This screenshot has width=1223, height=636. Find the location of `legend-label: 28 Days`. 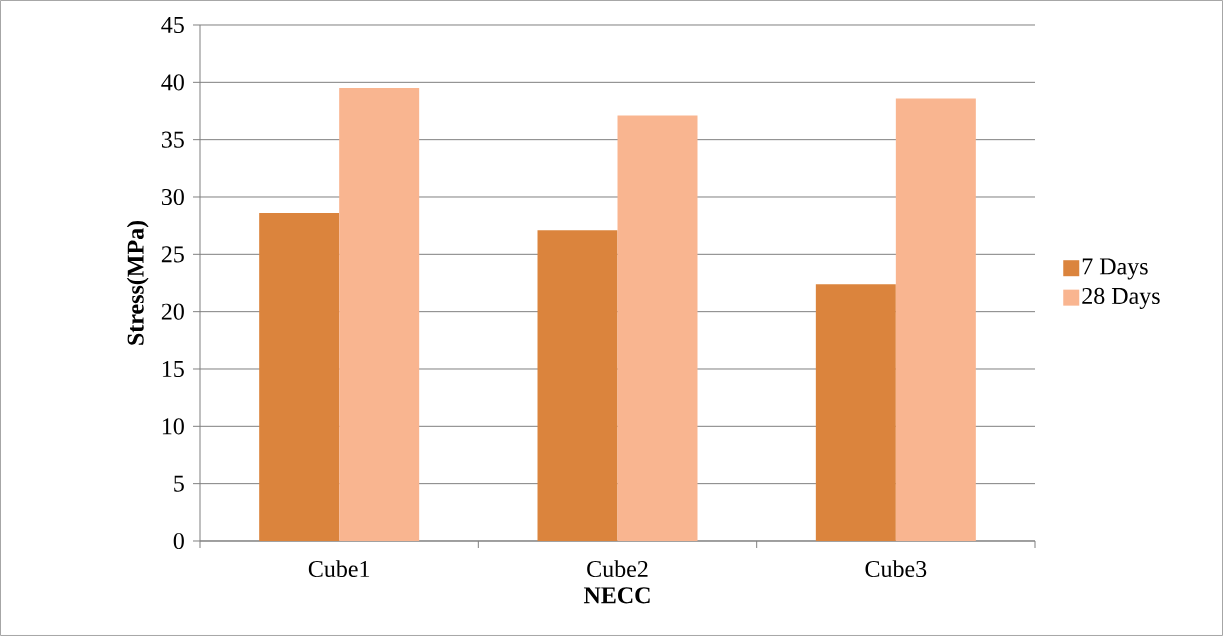

legend-label: 28 Days is located at coordinates (1121, 298).